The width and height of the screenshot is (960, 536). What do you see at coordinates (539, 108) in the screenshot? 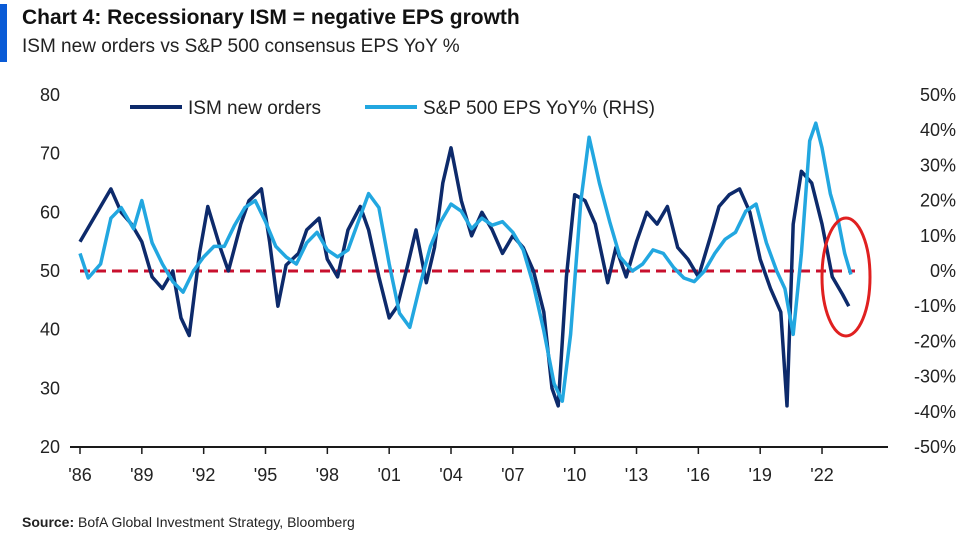
I see `legend-label-eps: S&P 500 EPS YoY% (RHS)` at bounding box center [539, 108].